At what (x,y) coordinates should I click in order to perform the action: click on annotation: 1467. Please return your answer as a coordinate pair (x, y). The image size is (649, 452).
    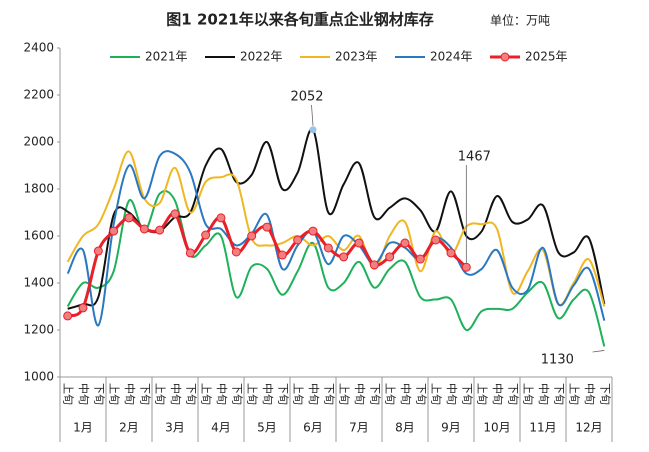
    Looking at the image, I should click on (474, 157).